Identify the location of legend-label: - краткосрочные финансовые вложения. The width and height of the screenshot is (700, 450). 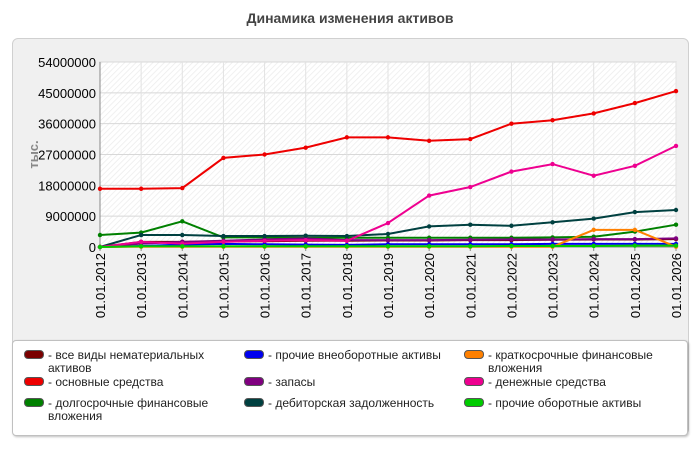
(570, 361).